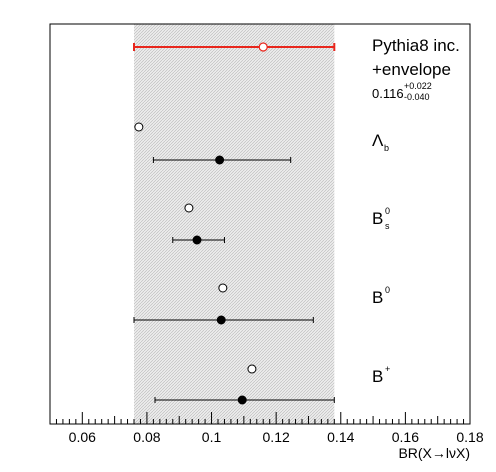 The image size is (496, 472). I want to click on label-b-plus-main: B, so click(377, 376).